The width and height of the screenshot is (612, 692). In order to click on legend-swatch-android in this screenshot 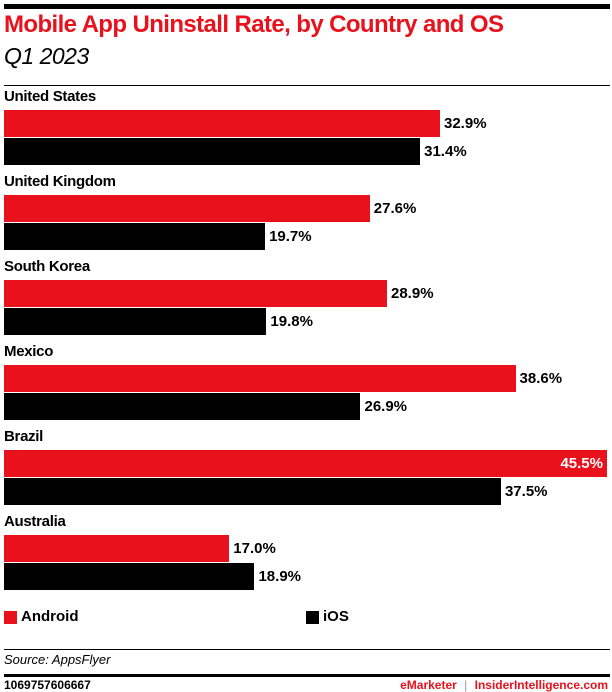, I will do `click(10, 617)`.